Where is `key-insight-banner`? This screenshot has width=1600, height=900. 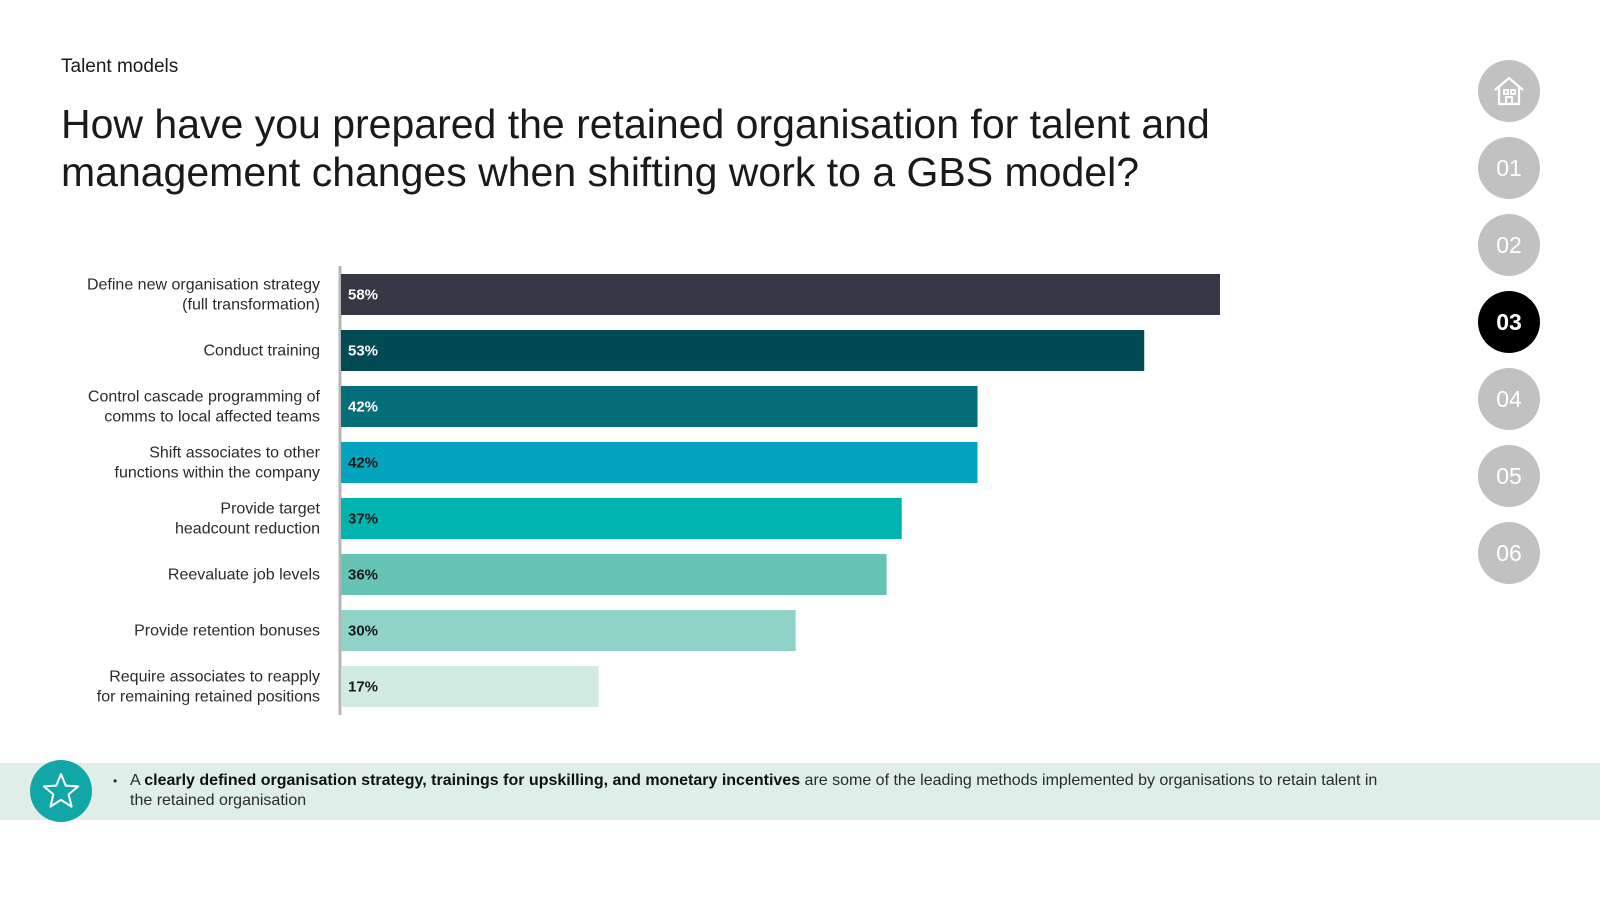 key-insight-banner is located at coordinates (800, 791).